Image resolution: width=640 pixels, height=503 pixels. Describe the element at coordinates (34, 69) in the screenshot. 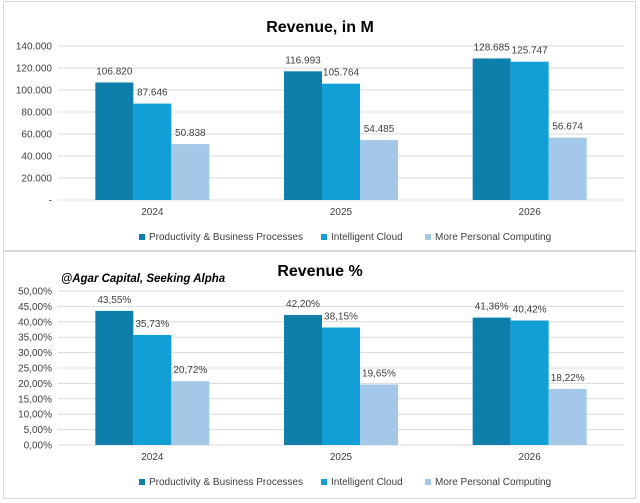

I see `y-tick-label: 120.000` at that location.